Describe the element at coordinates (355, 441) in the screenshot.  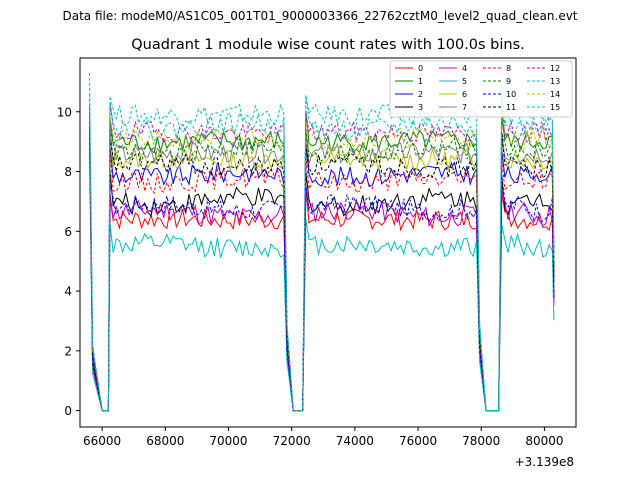
I see `x-tick-label: 74000` at that location.